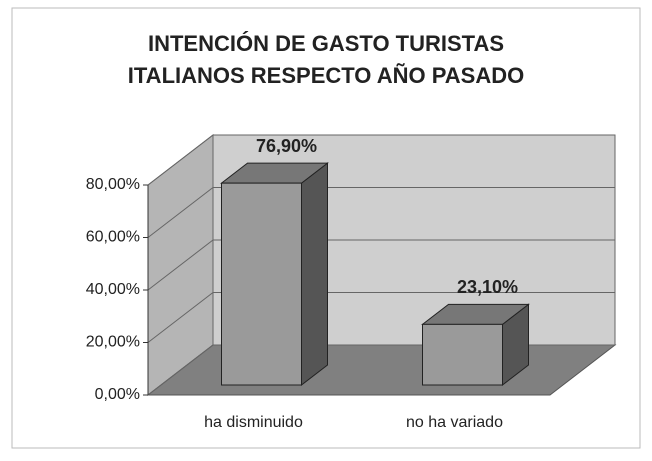  What do you see at coordinates (117, 394) in the screenshot?
I see `y-tick-label: 0,00%` at bounding box center [117, 394].